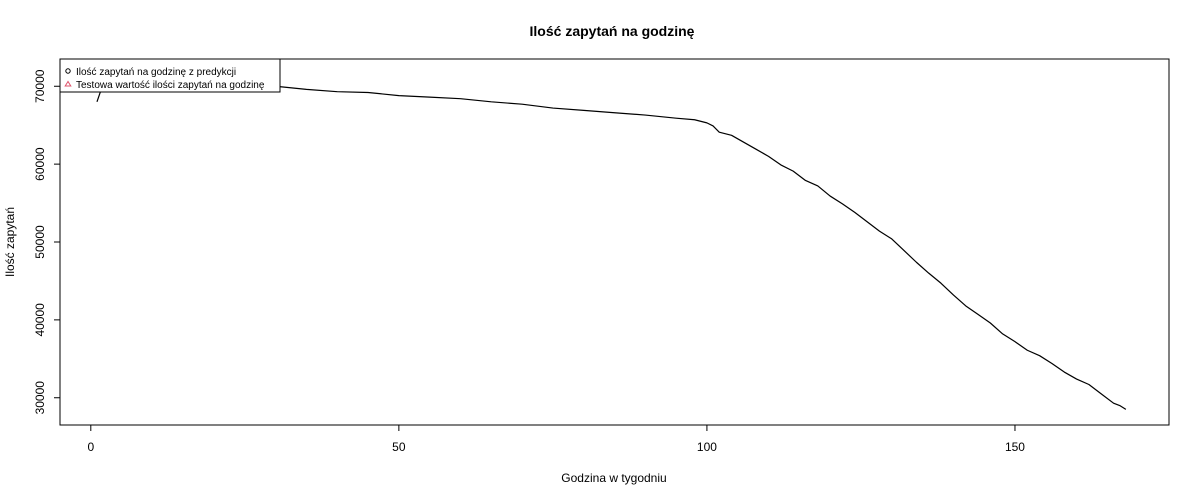  I want to click on legend-marker-circle, so click(68, 71).